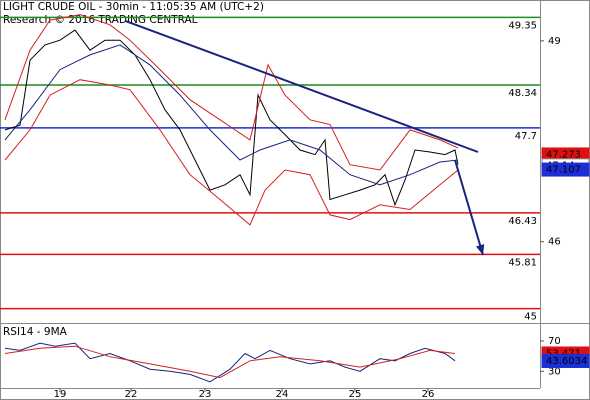 This screenshot has height=400, width=590. Describe the element at coordinates (554, 242) in the screenshot. I see `y-tick-label: 46` at that location.